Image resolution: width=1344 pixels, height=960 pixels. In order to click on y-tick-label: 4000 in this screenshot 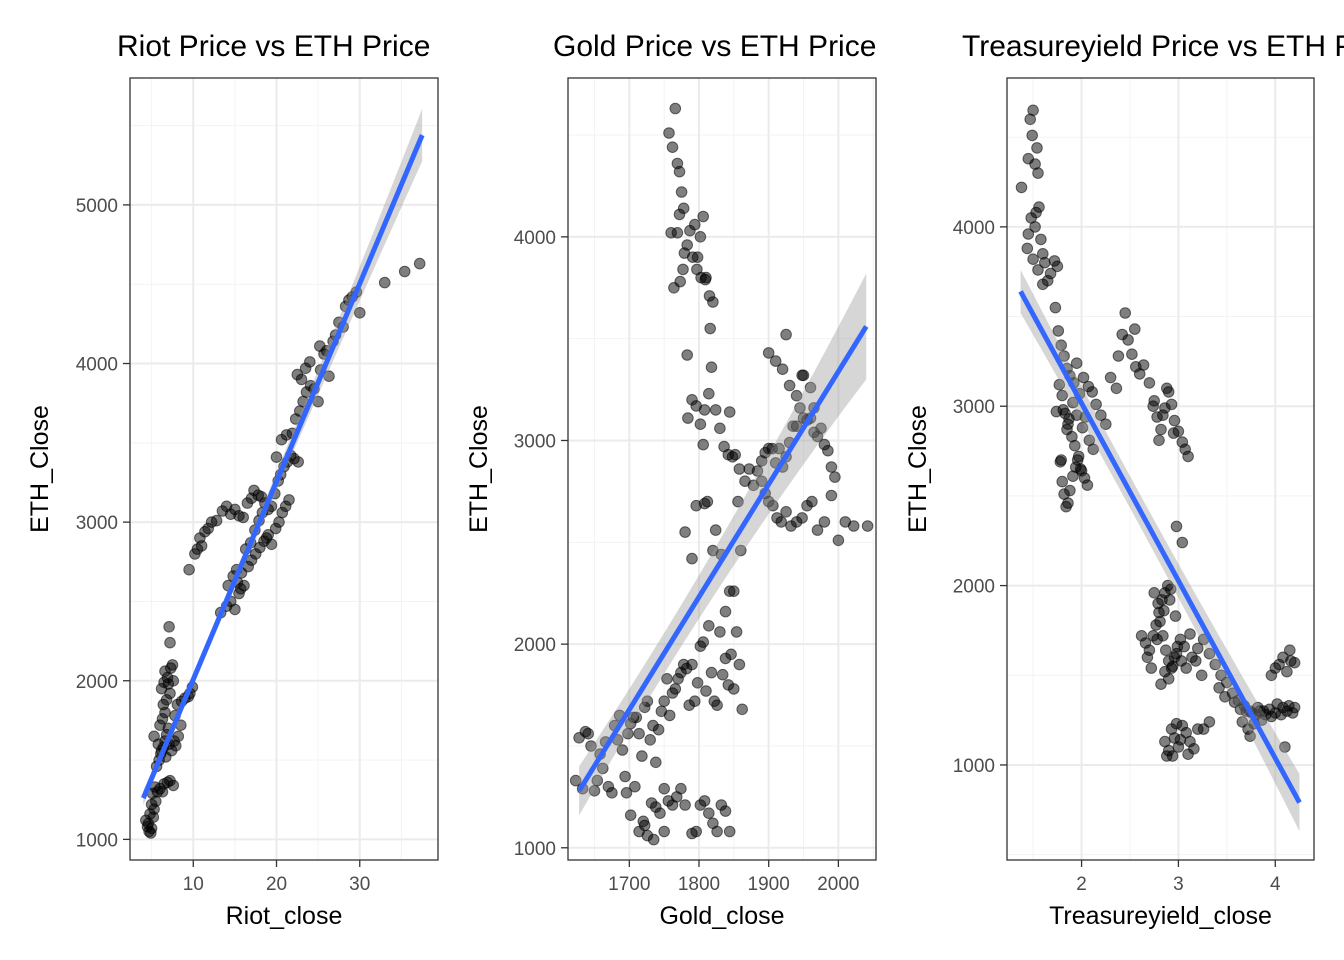, I will do `click(974, 228)`.